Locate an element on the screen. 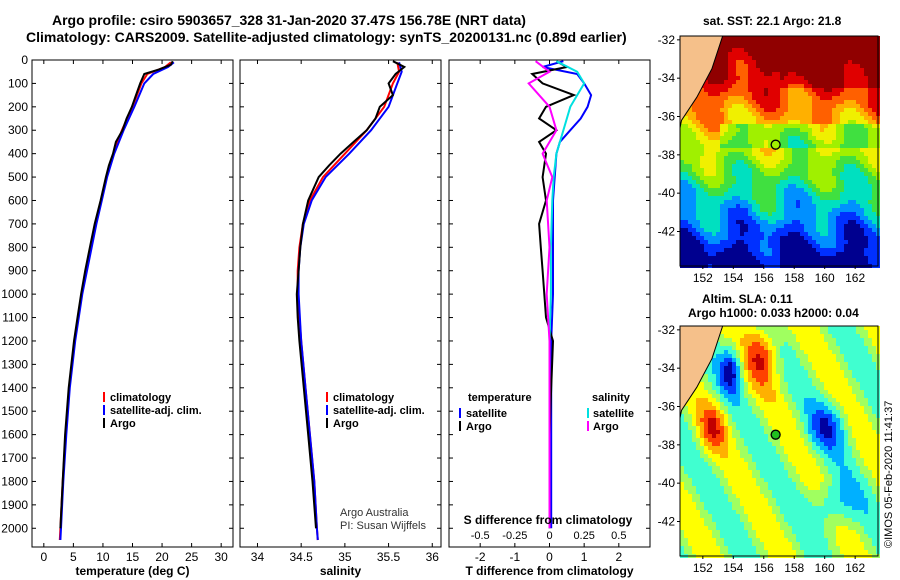 The image size is (900, 580). sst-map-title: sat. SST: 22.1 Argo: 21.8 is located at coordinates (772, 21).